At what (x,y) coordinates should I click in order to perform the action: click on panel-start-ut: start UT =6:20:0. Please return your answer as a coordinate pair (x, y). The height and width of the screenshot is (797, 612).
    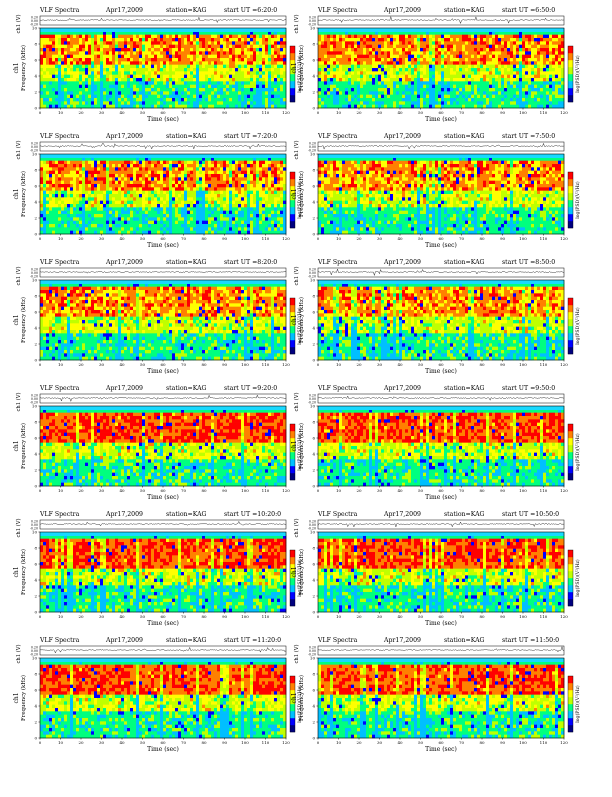
    Looking at the image, I should click on (250, 10).